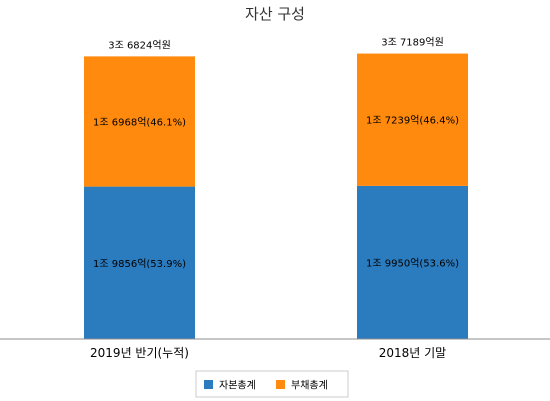  I want to click on legend: 자본총계 부채총계, so click(272, 384).